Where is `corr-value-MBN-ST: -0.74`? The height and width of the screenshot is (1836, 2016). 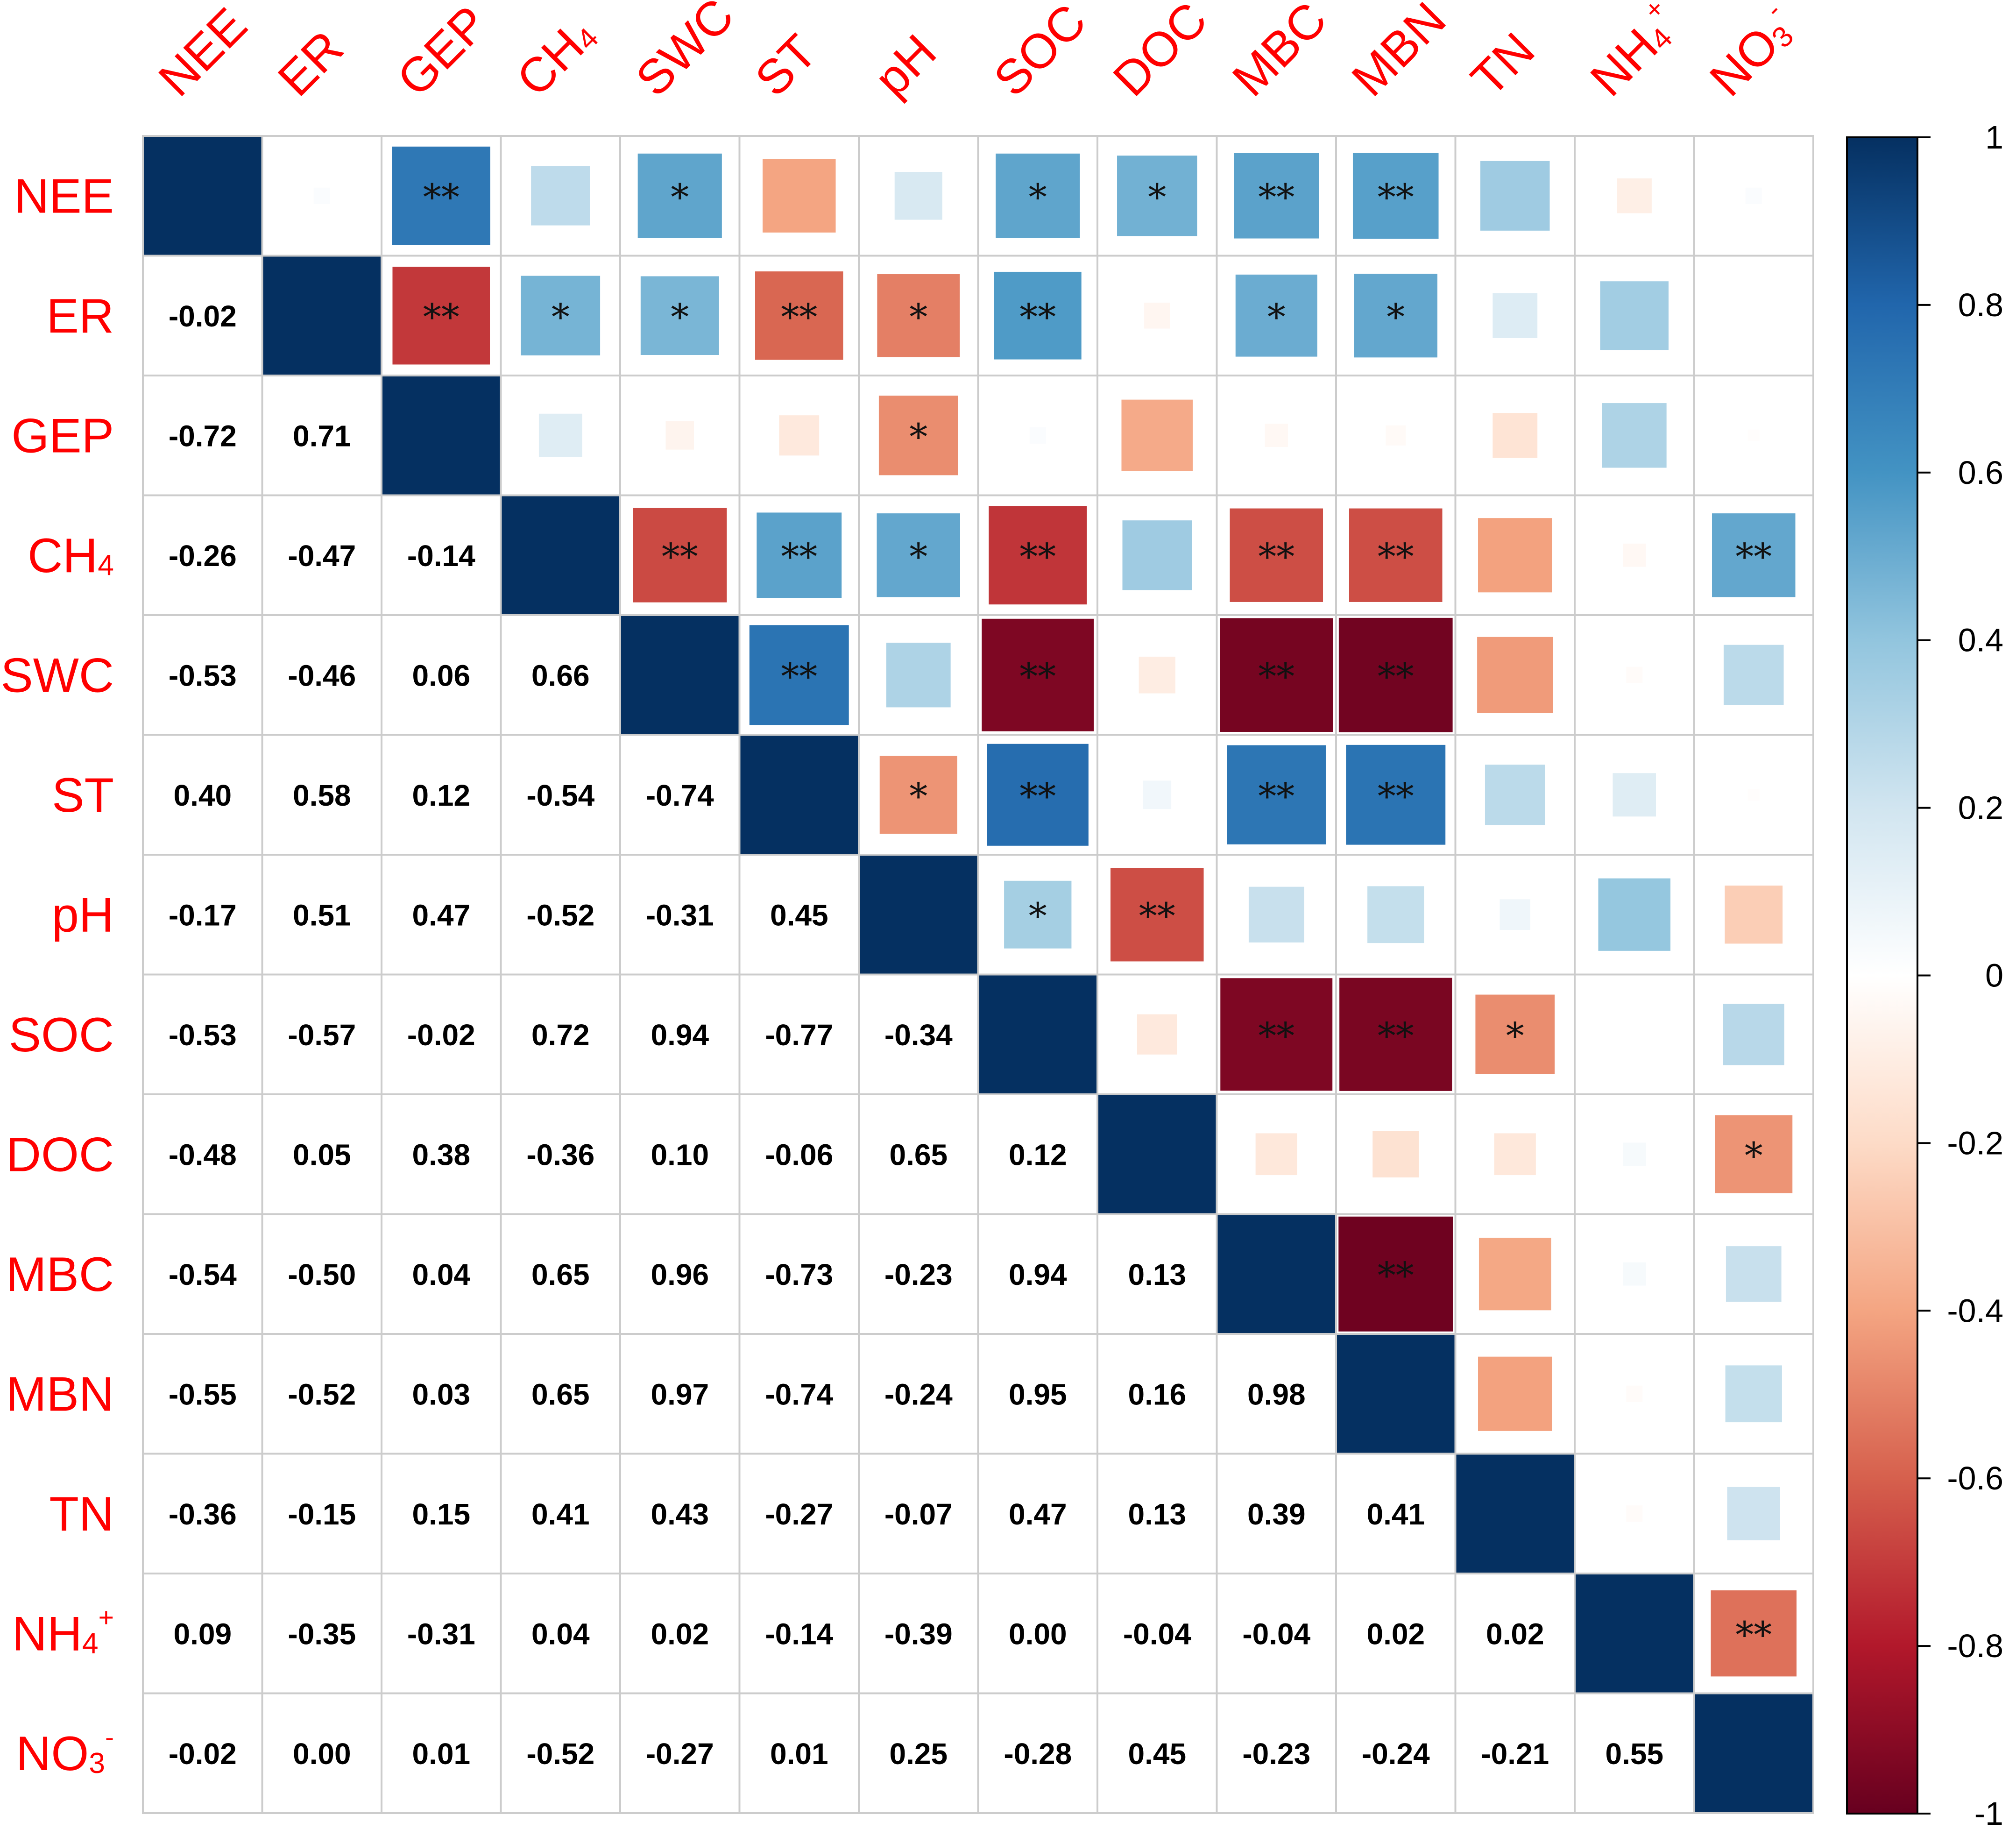 corr-value-MBN-ST: -0.74 is located at coordinates (799, 1394).